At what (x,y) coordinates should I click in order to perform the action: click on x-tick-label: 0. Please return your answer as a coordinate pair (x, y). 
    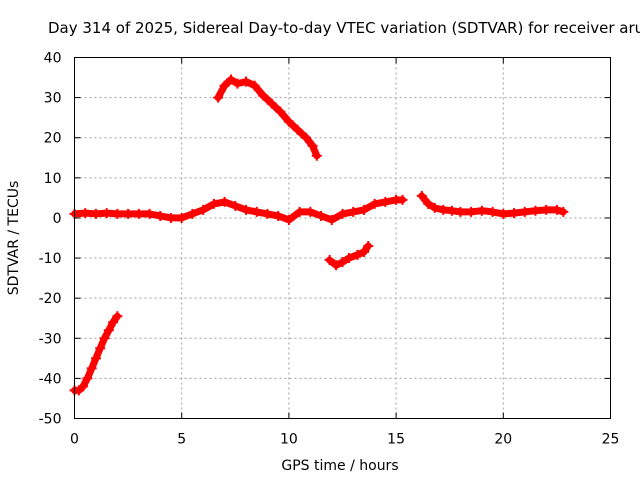
    Looking at the image, I should click on (74, 440).